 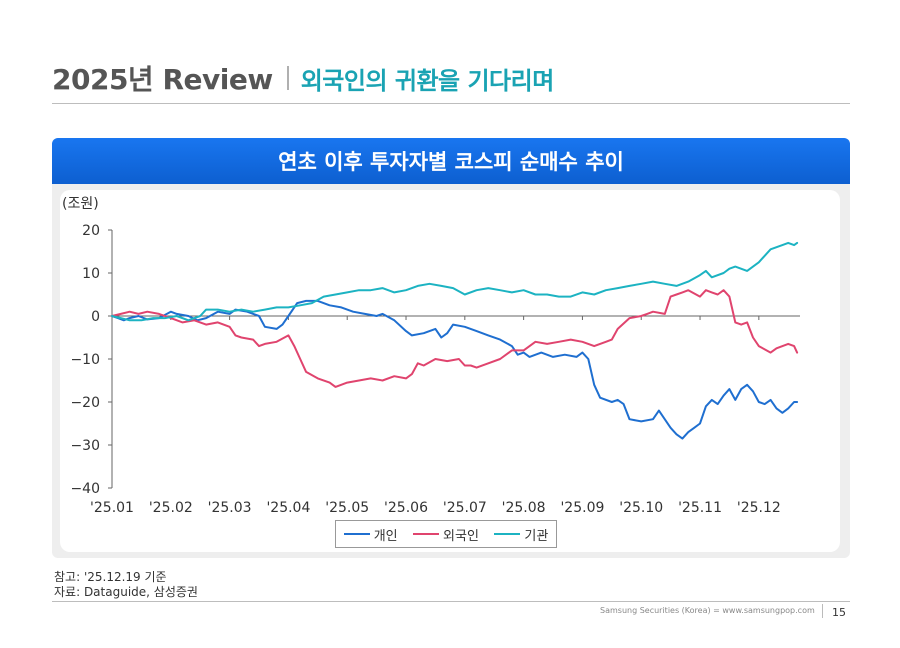 I want to click on chart-legend: 개인 외국인 기관, so click(x=446, y=534).